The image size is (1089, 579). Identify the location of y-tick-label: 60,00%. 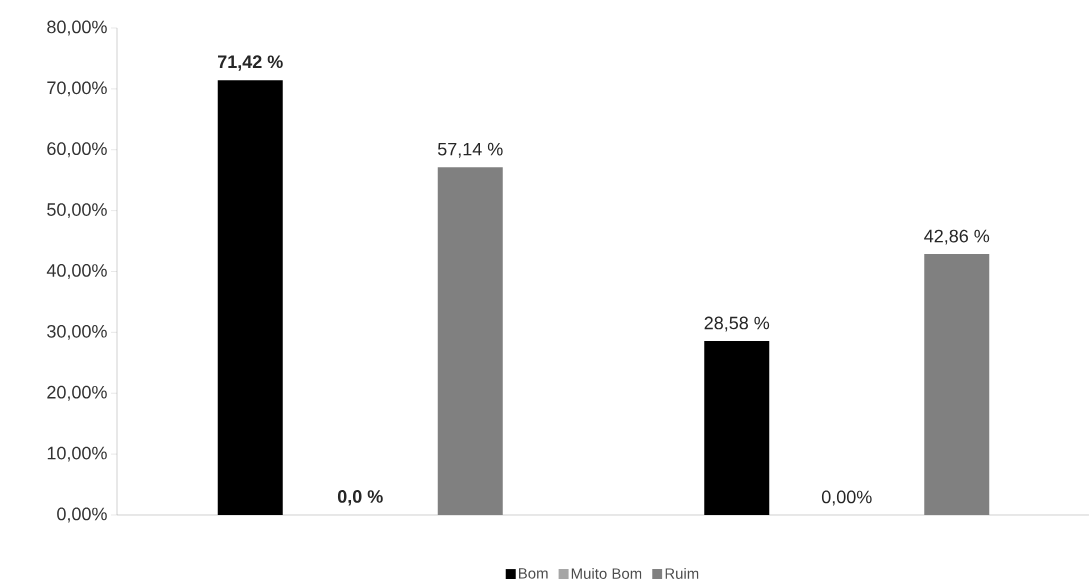
(77, 150).